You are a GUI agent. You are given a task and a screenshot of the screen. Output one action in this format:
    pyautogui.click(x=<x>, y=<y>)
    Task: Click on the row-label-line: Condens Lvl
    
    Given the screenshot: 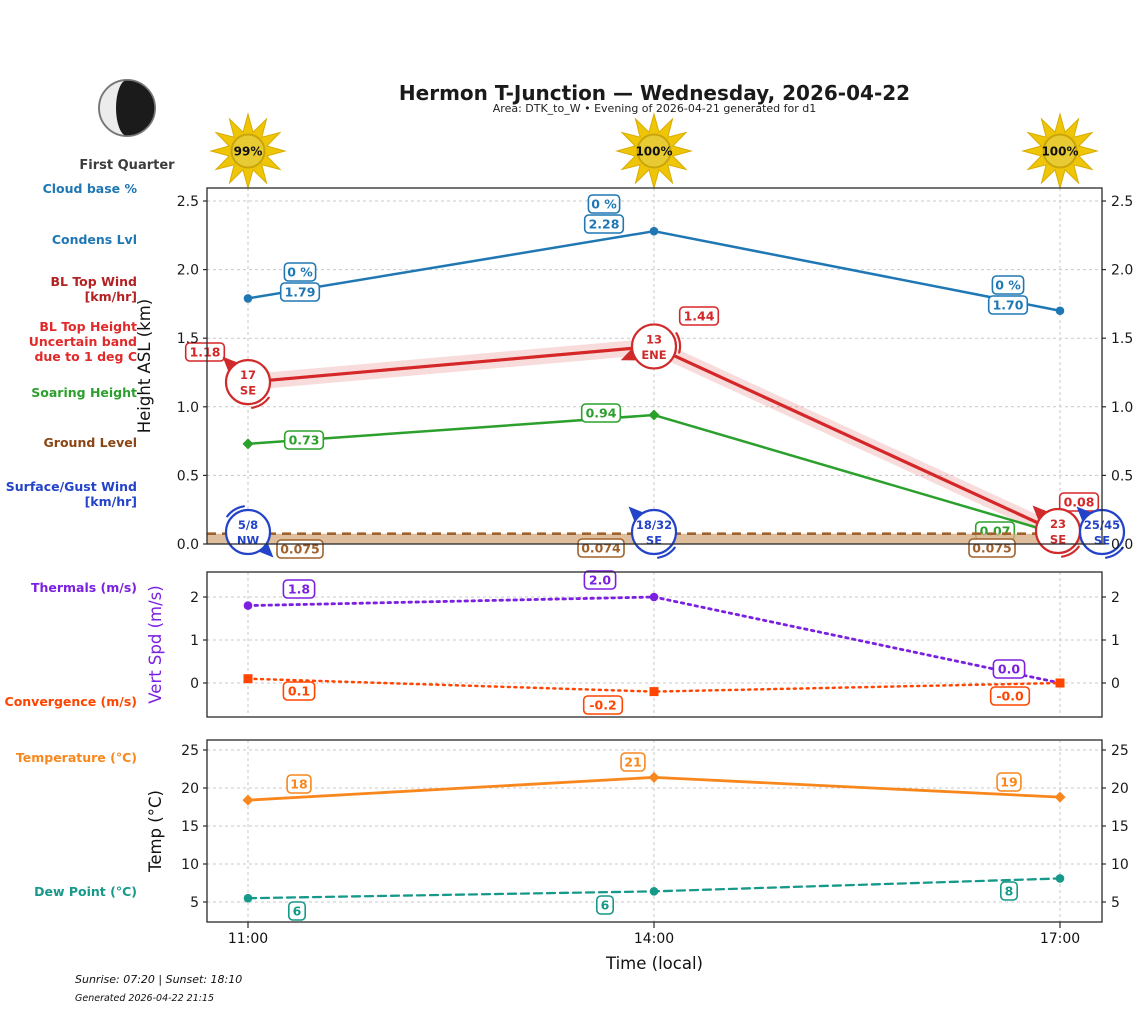 What is the action you would take?
    pyautogui.click(x=94, y=239)
    